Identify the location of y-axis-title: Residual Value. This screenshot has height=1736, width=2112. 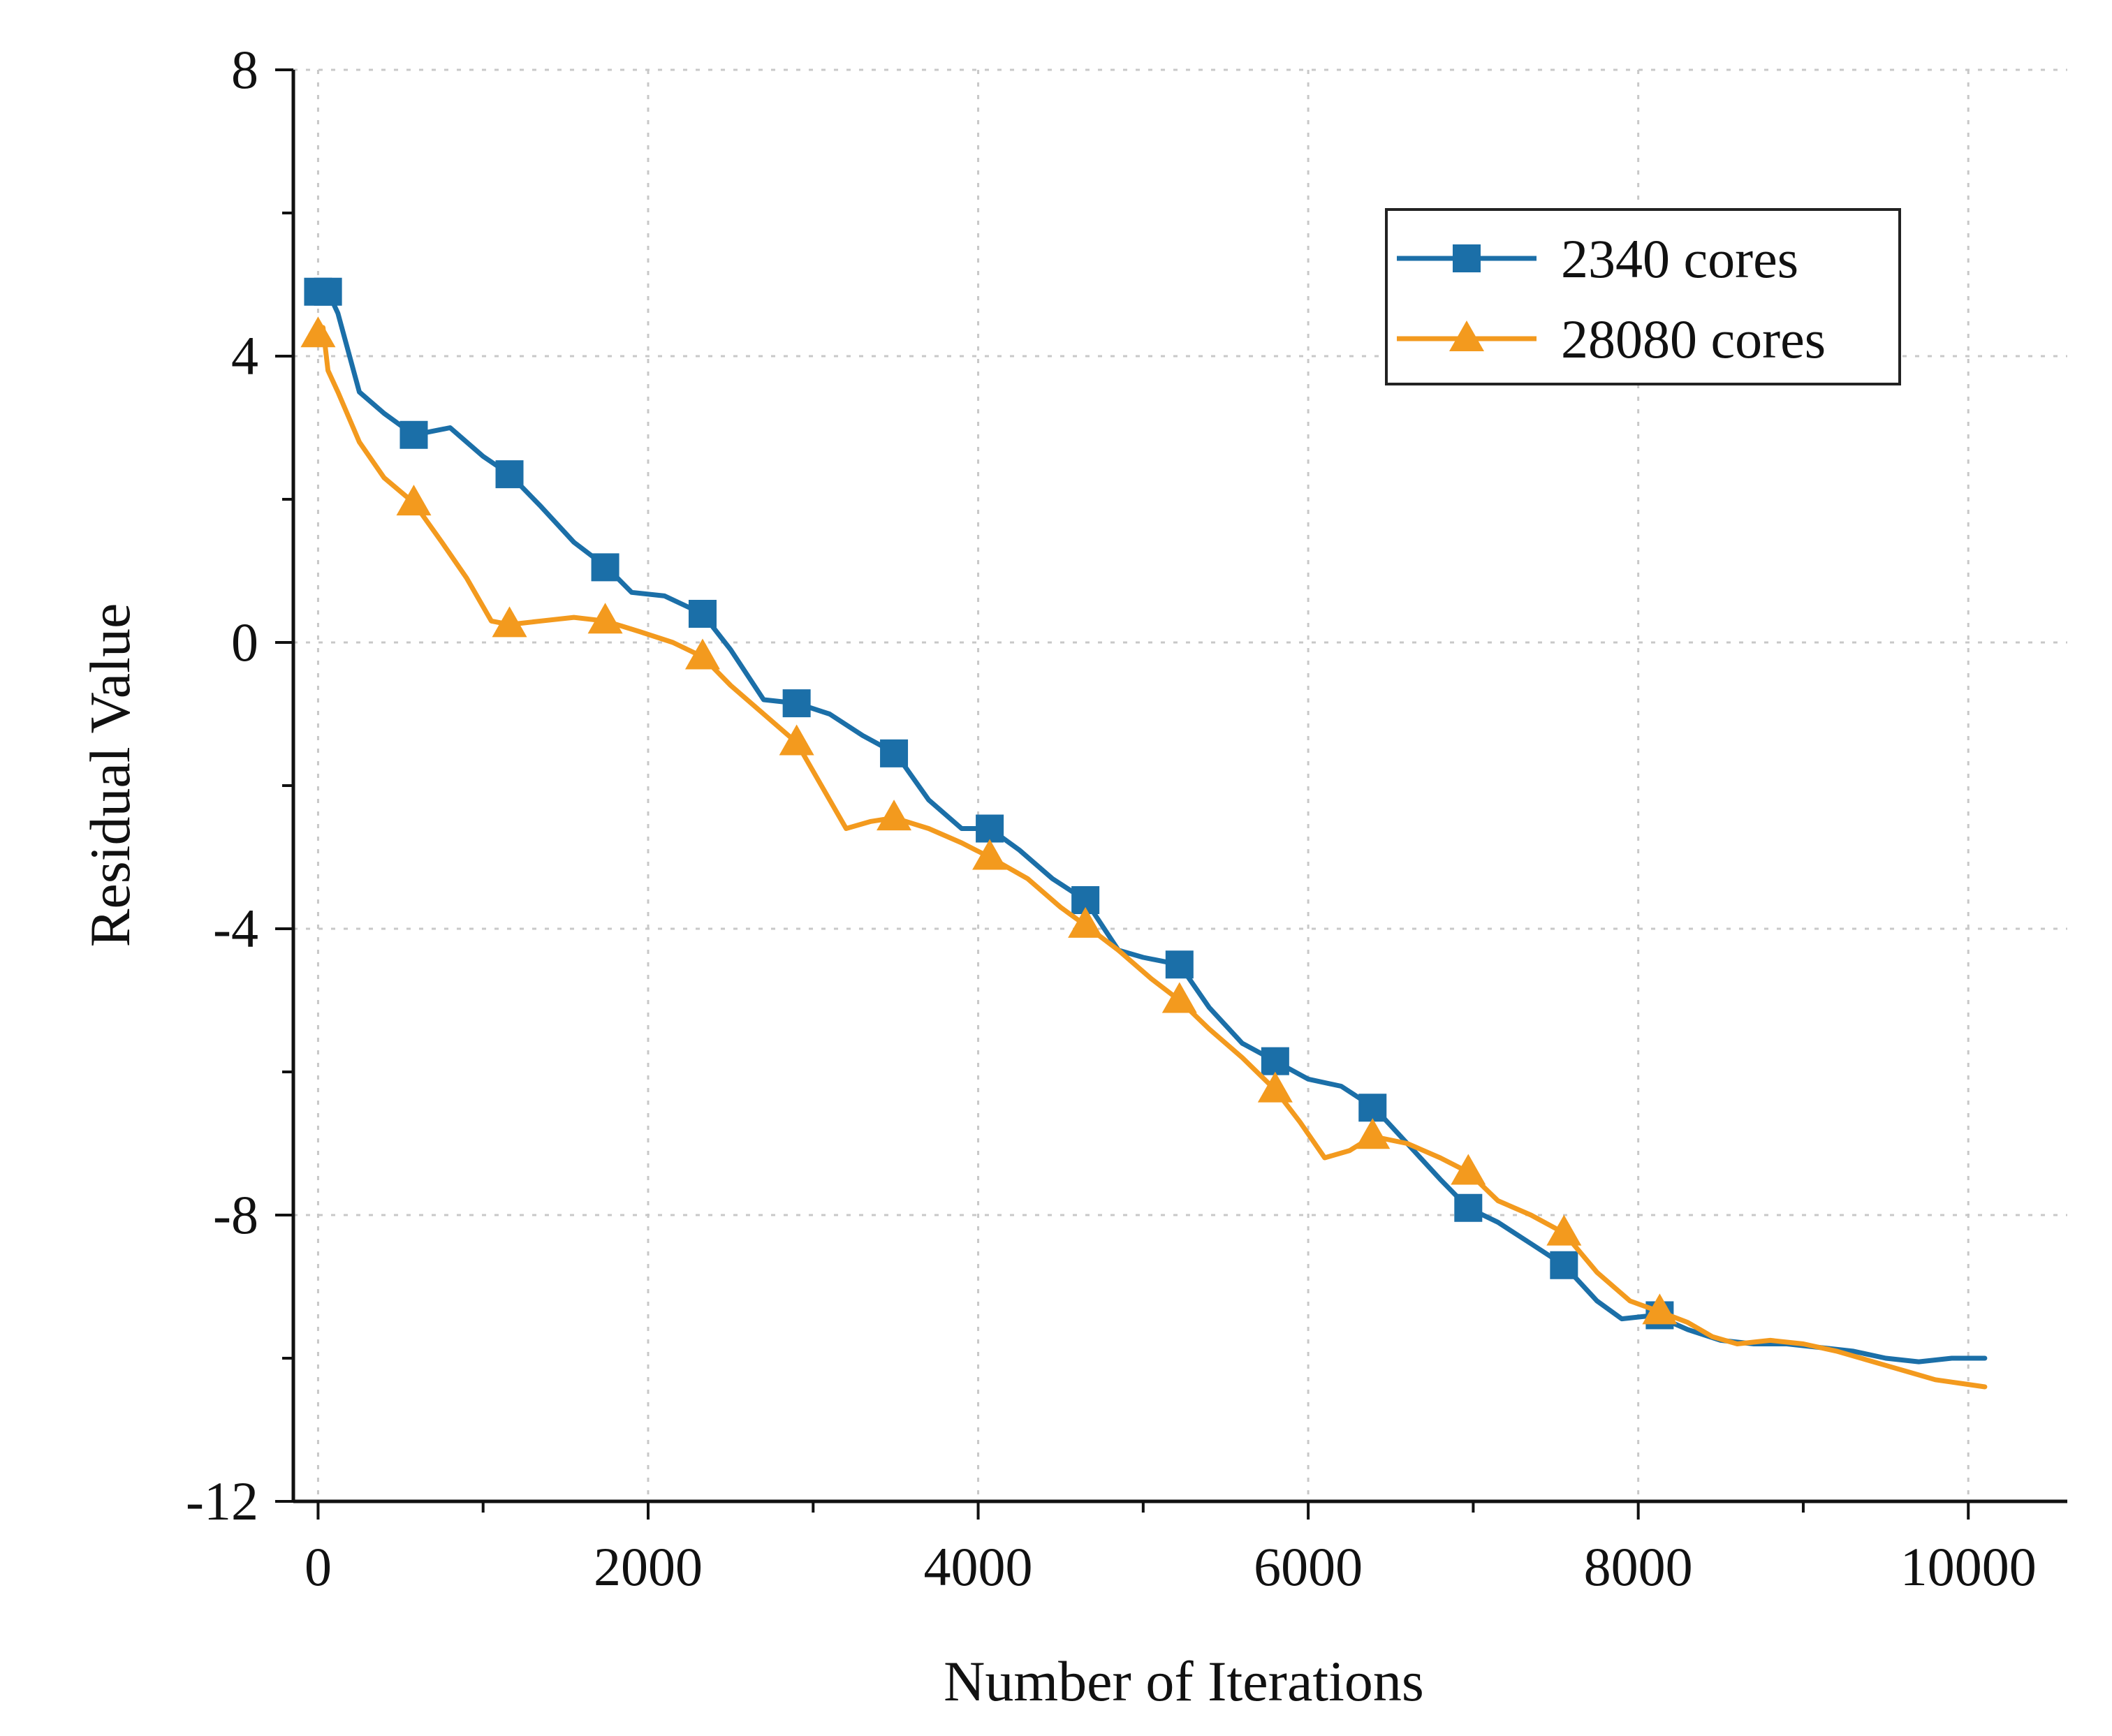
(110, 775).